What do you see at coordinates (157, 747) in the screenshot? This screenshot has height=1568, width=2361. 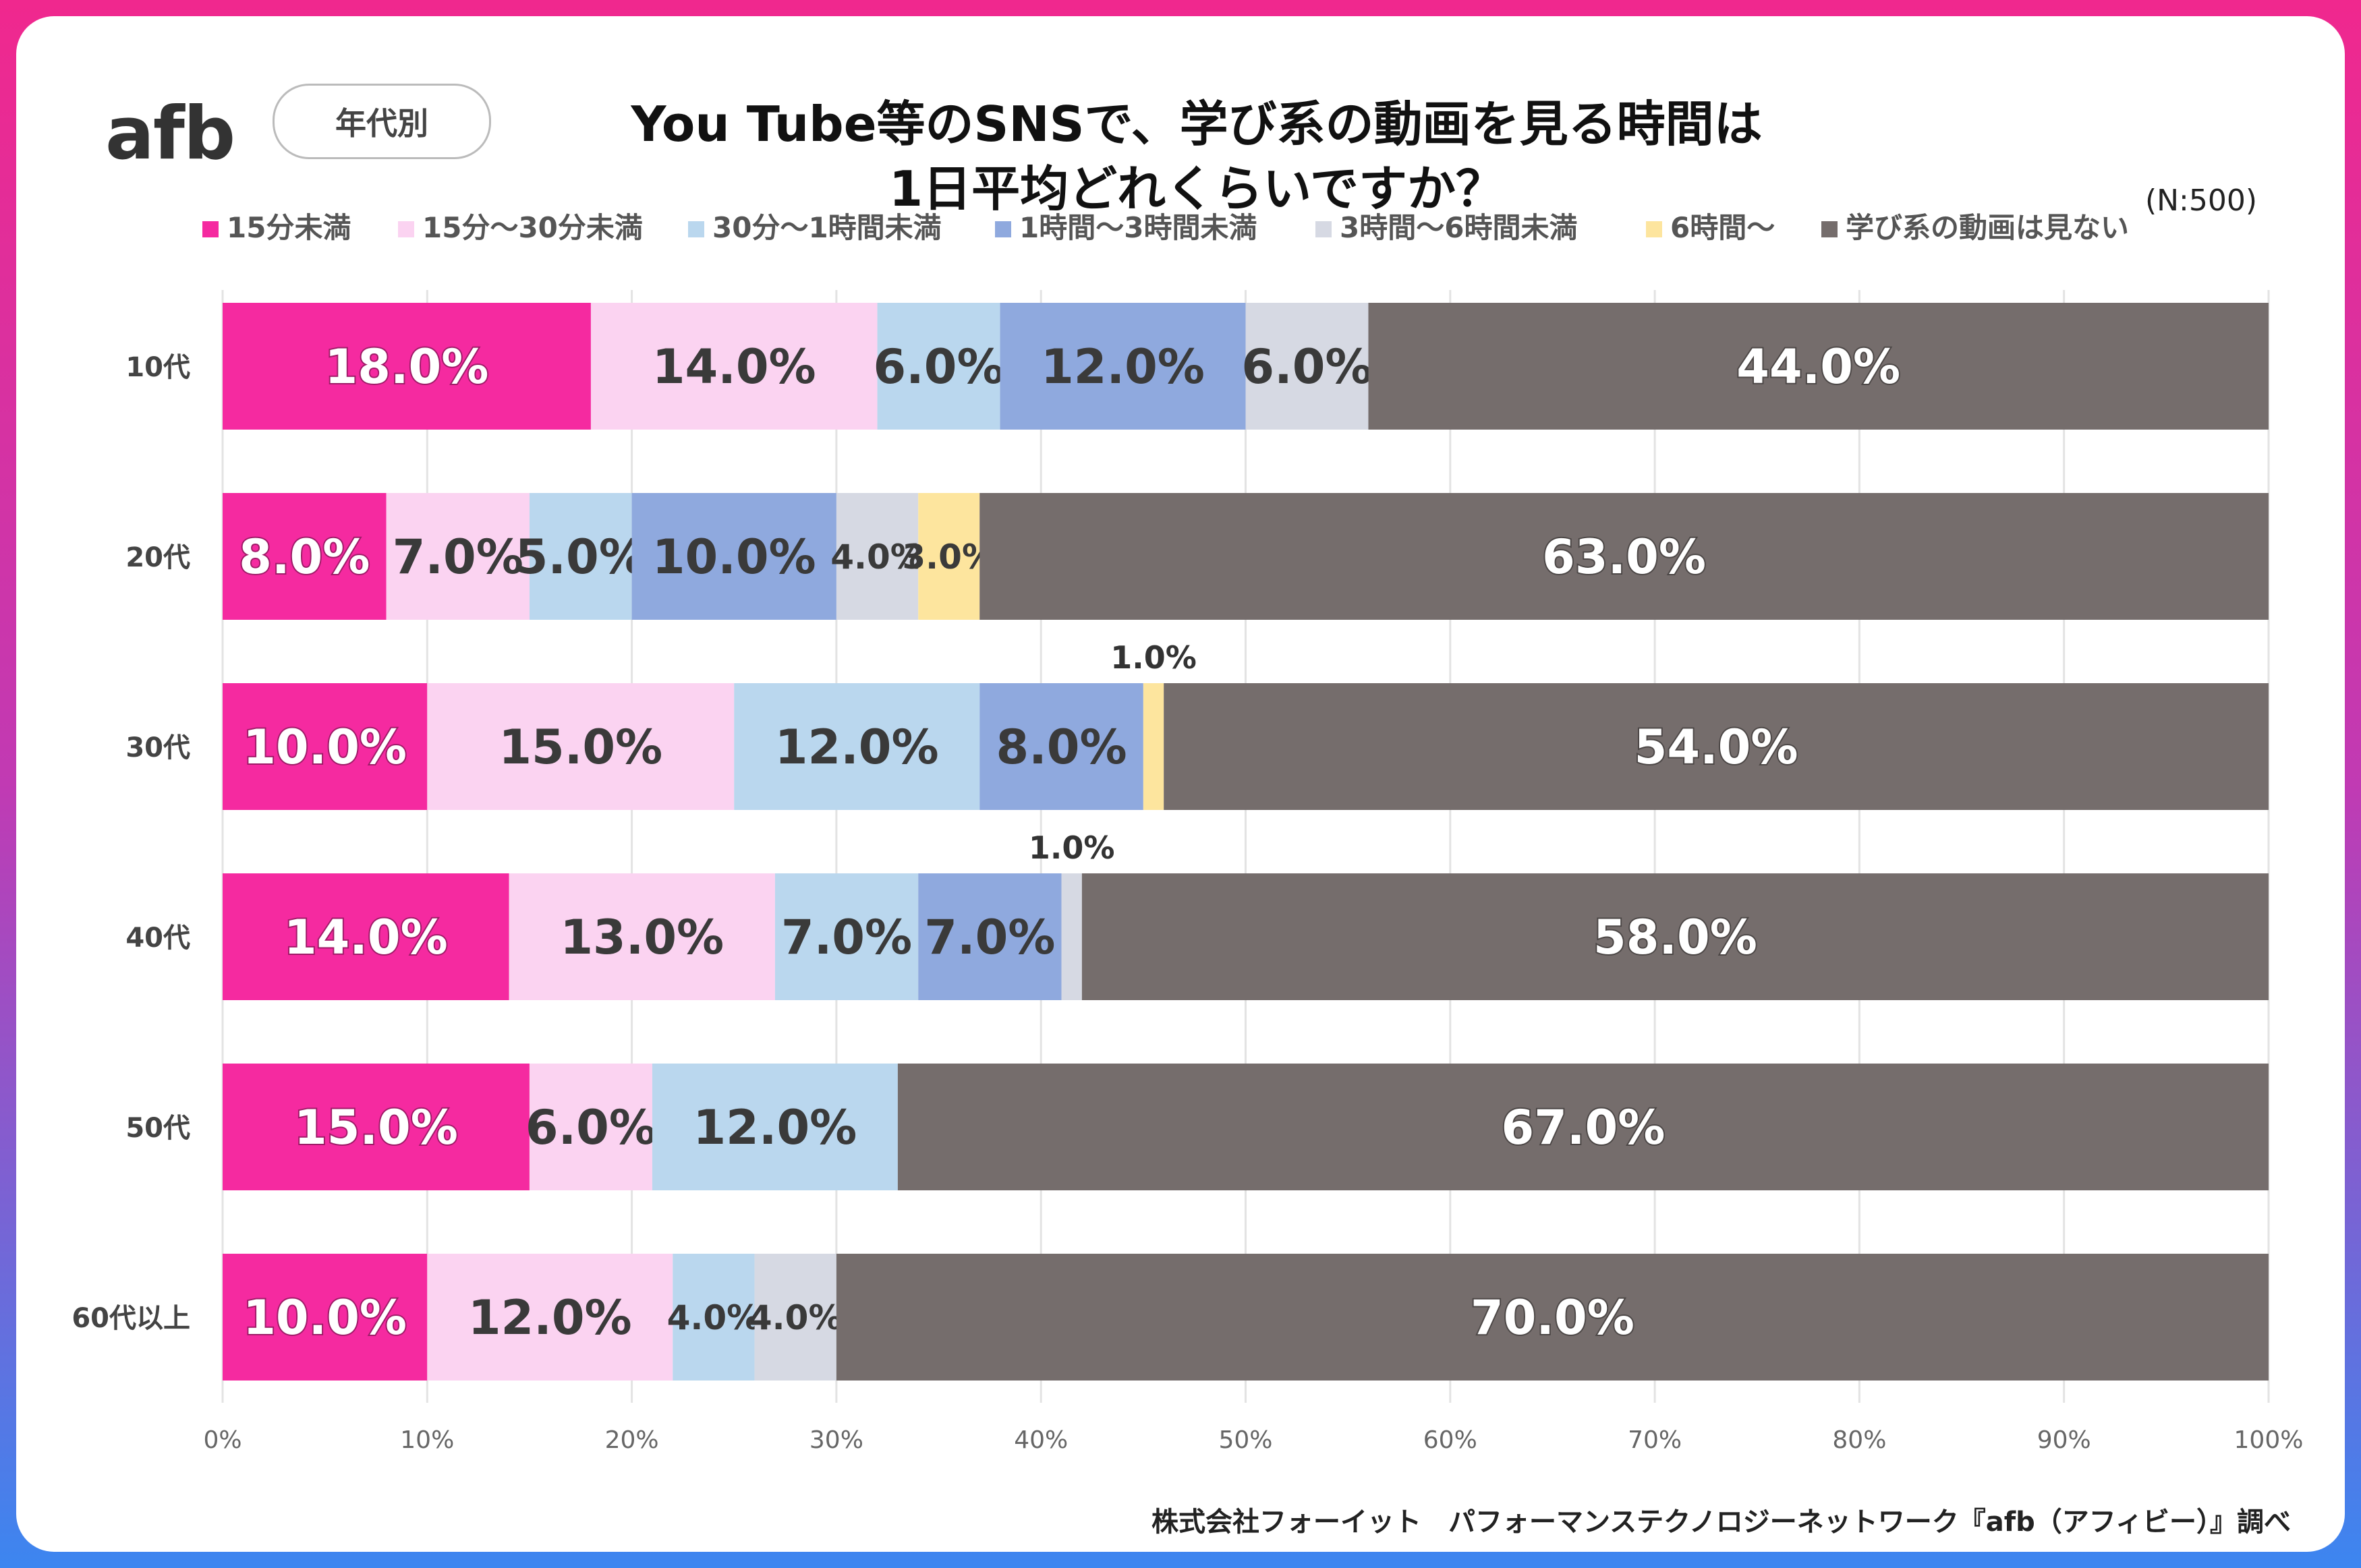 I see `category-label: 30代` at bounding box center [157, 747].